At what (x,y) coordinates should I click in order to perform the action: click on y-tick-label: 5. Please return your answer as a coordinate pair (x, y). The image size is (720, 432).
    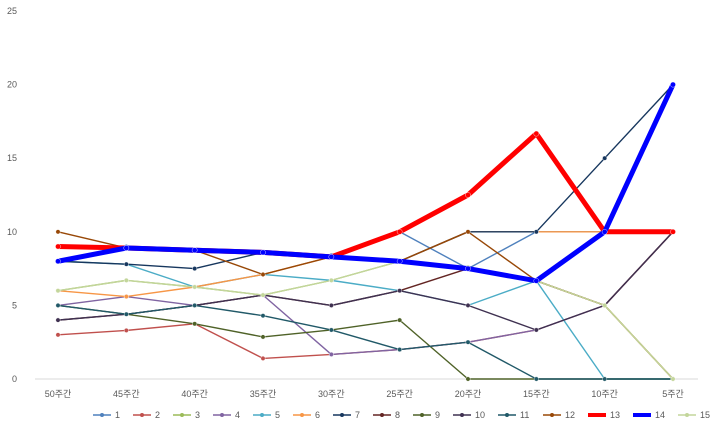
    Looking at the image, I should click on (14, 305).